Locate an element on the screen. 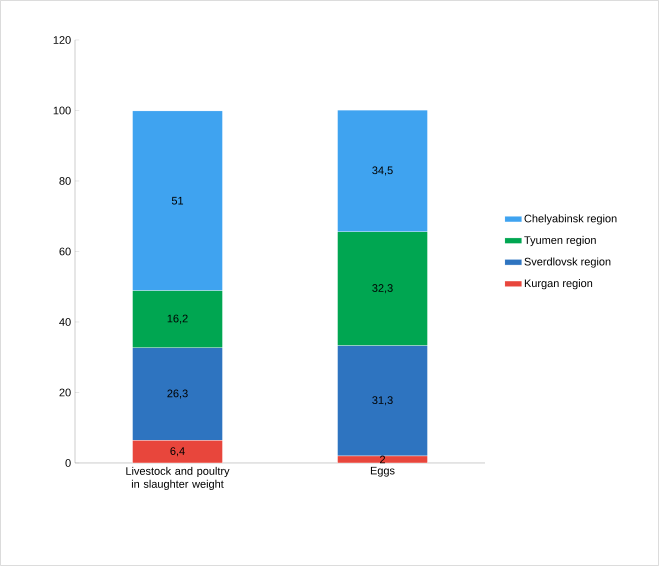  legend-label: Sverdlovsk region is located at coordinates (567, 262).